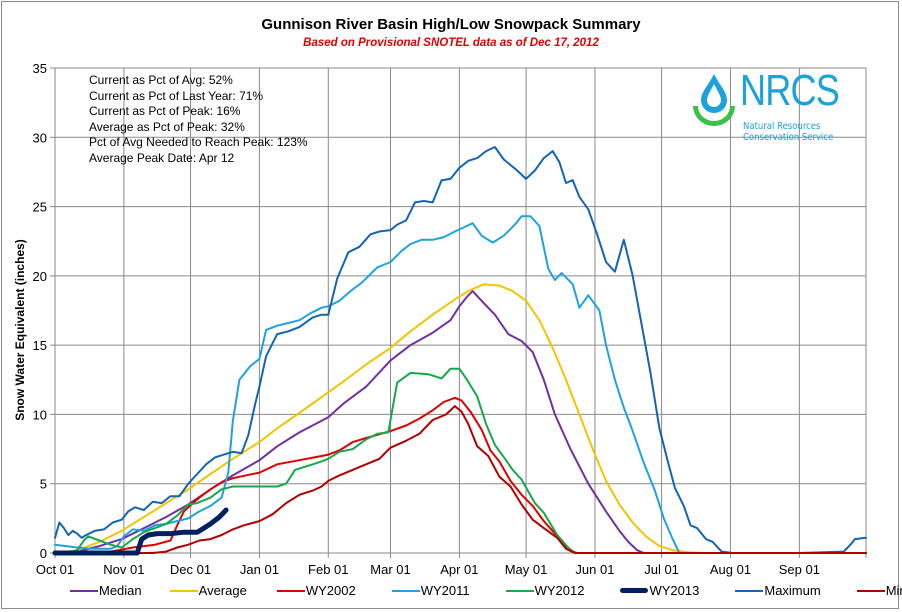  Describe the element at coordinates (40, 414) in the screenshot. I see `y-tick-label: 10` at that location.